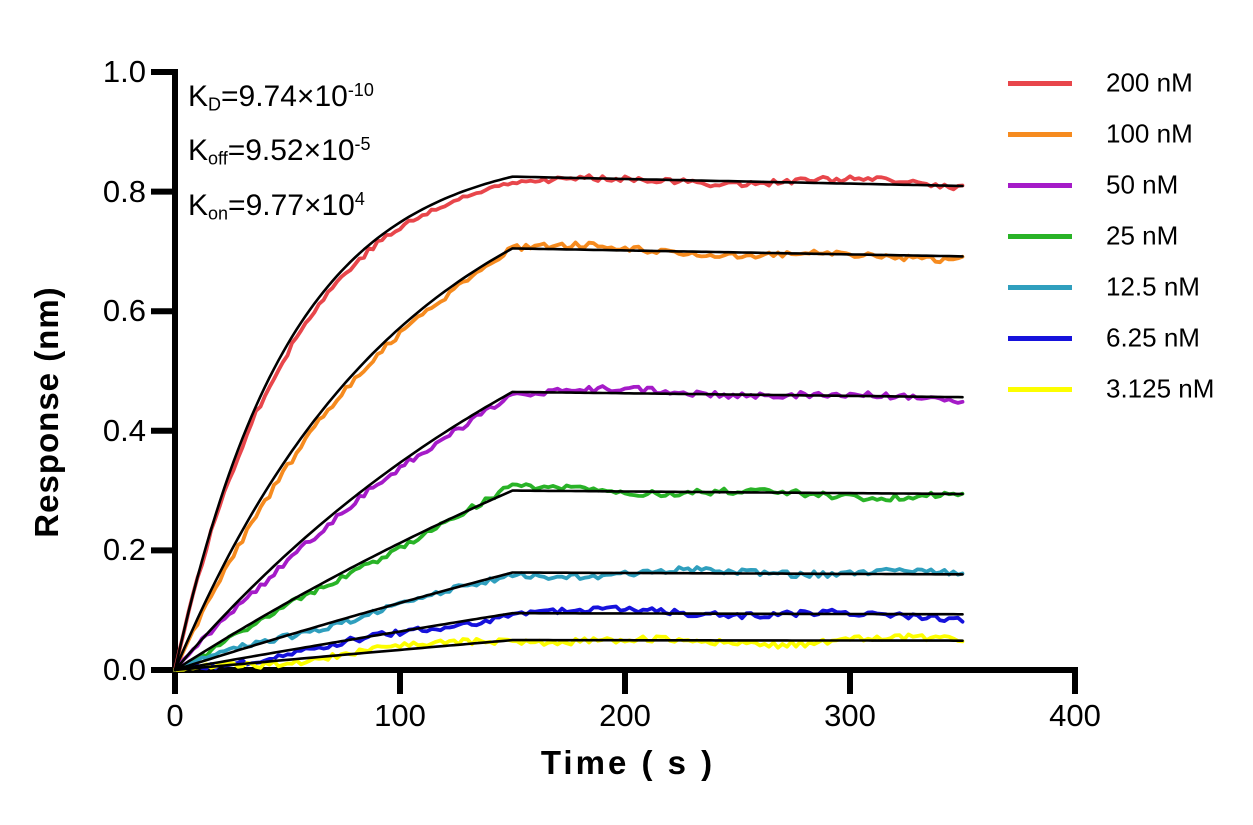  Describe the element at coordinates (568, 655) in the screenshot. I see `fit-line-3-125-nm` at that location.